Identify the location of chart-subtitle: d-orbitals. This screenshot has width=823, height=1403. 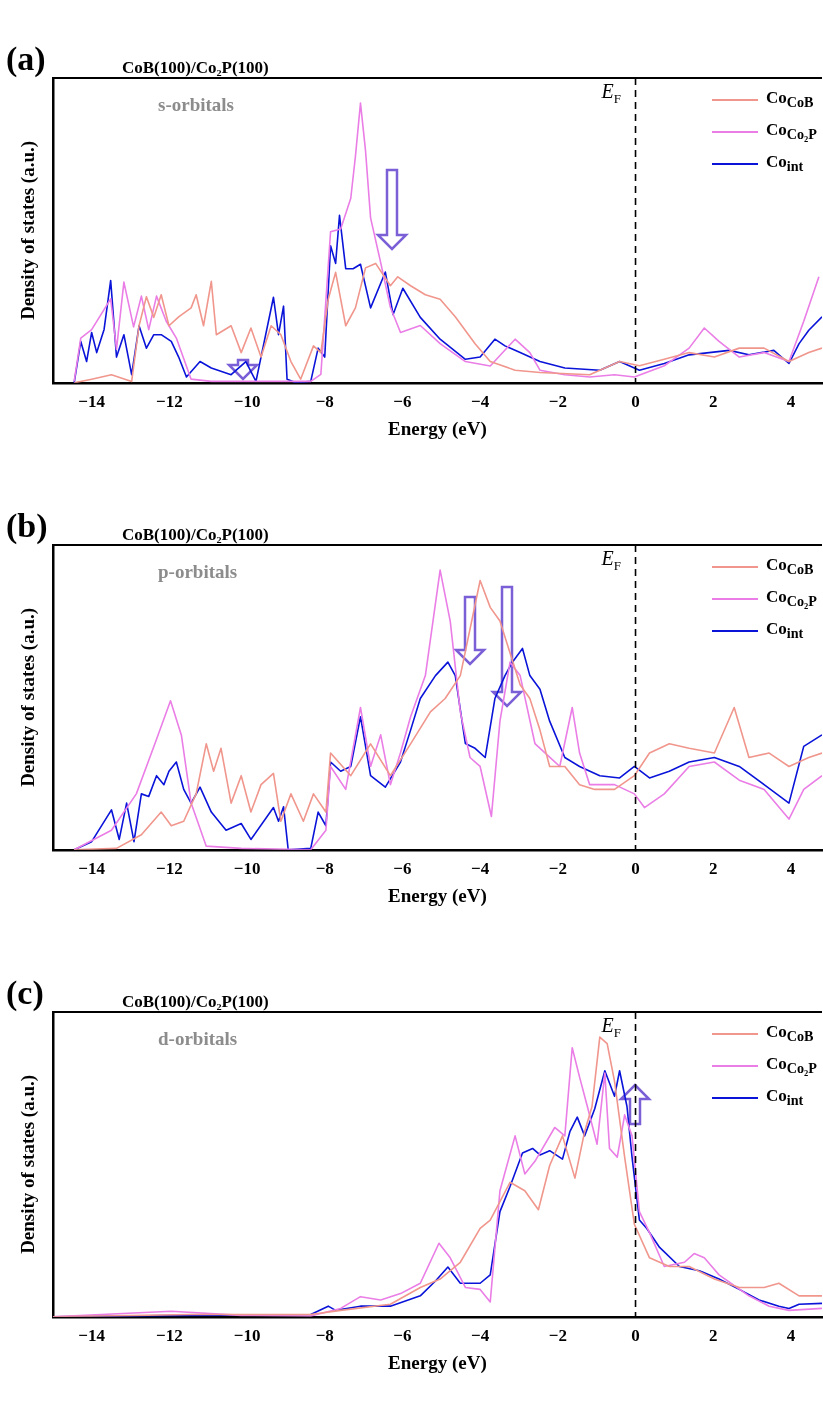
(198, 1039).